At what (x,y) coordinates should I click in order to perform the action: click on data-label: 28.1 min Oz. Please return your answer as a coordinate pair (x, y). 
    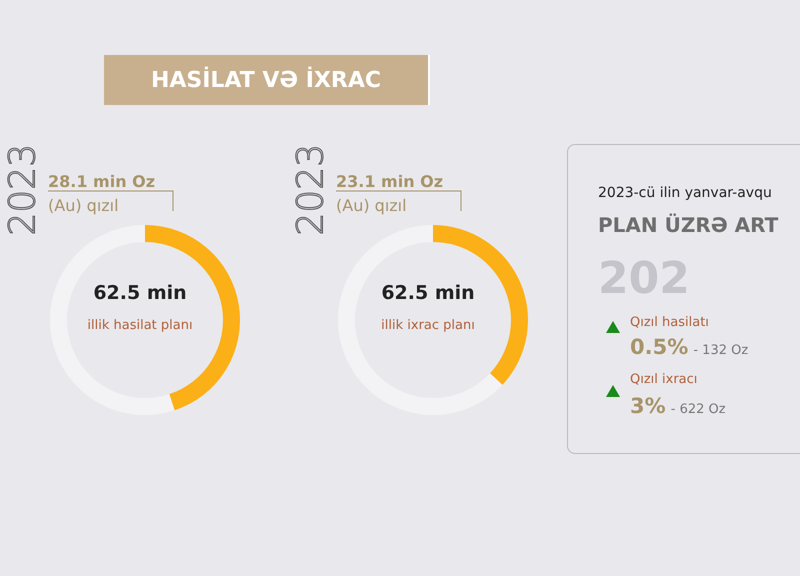
    Looking at the image, I should click on (102, 181).